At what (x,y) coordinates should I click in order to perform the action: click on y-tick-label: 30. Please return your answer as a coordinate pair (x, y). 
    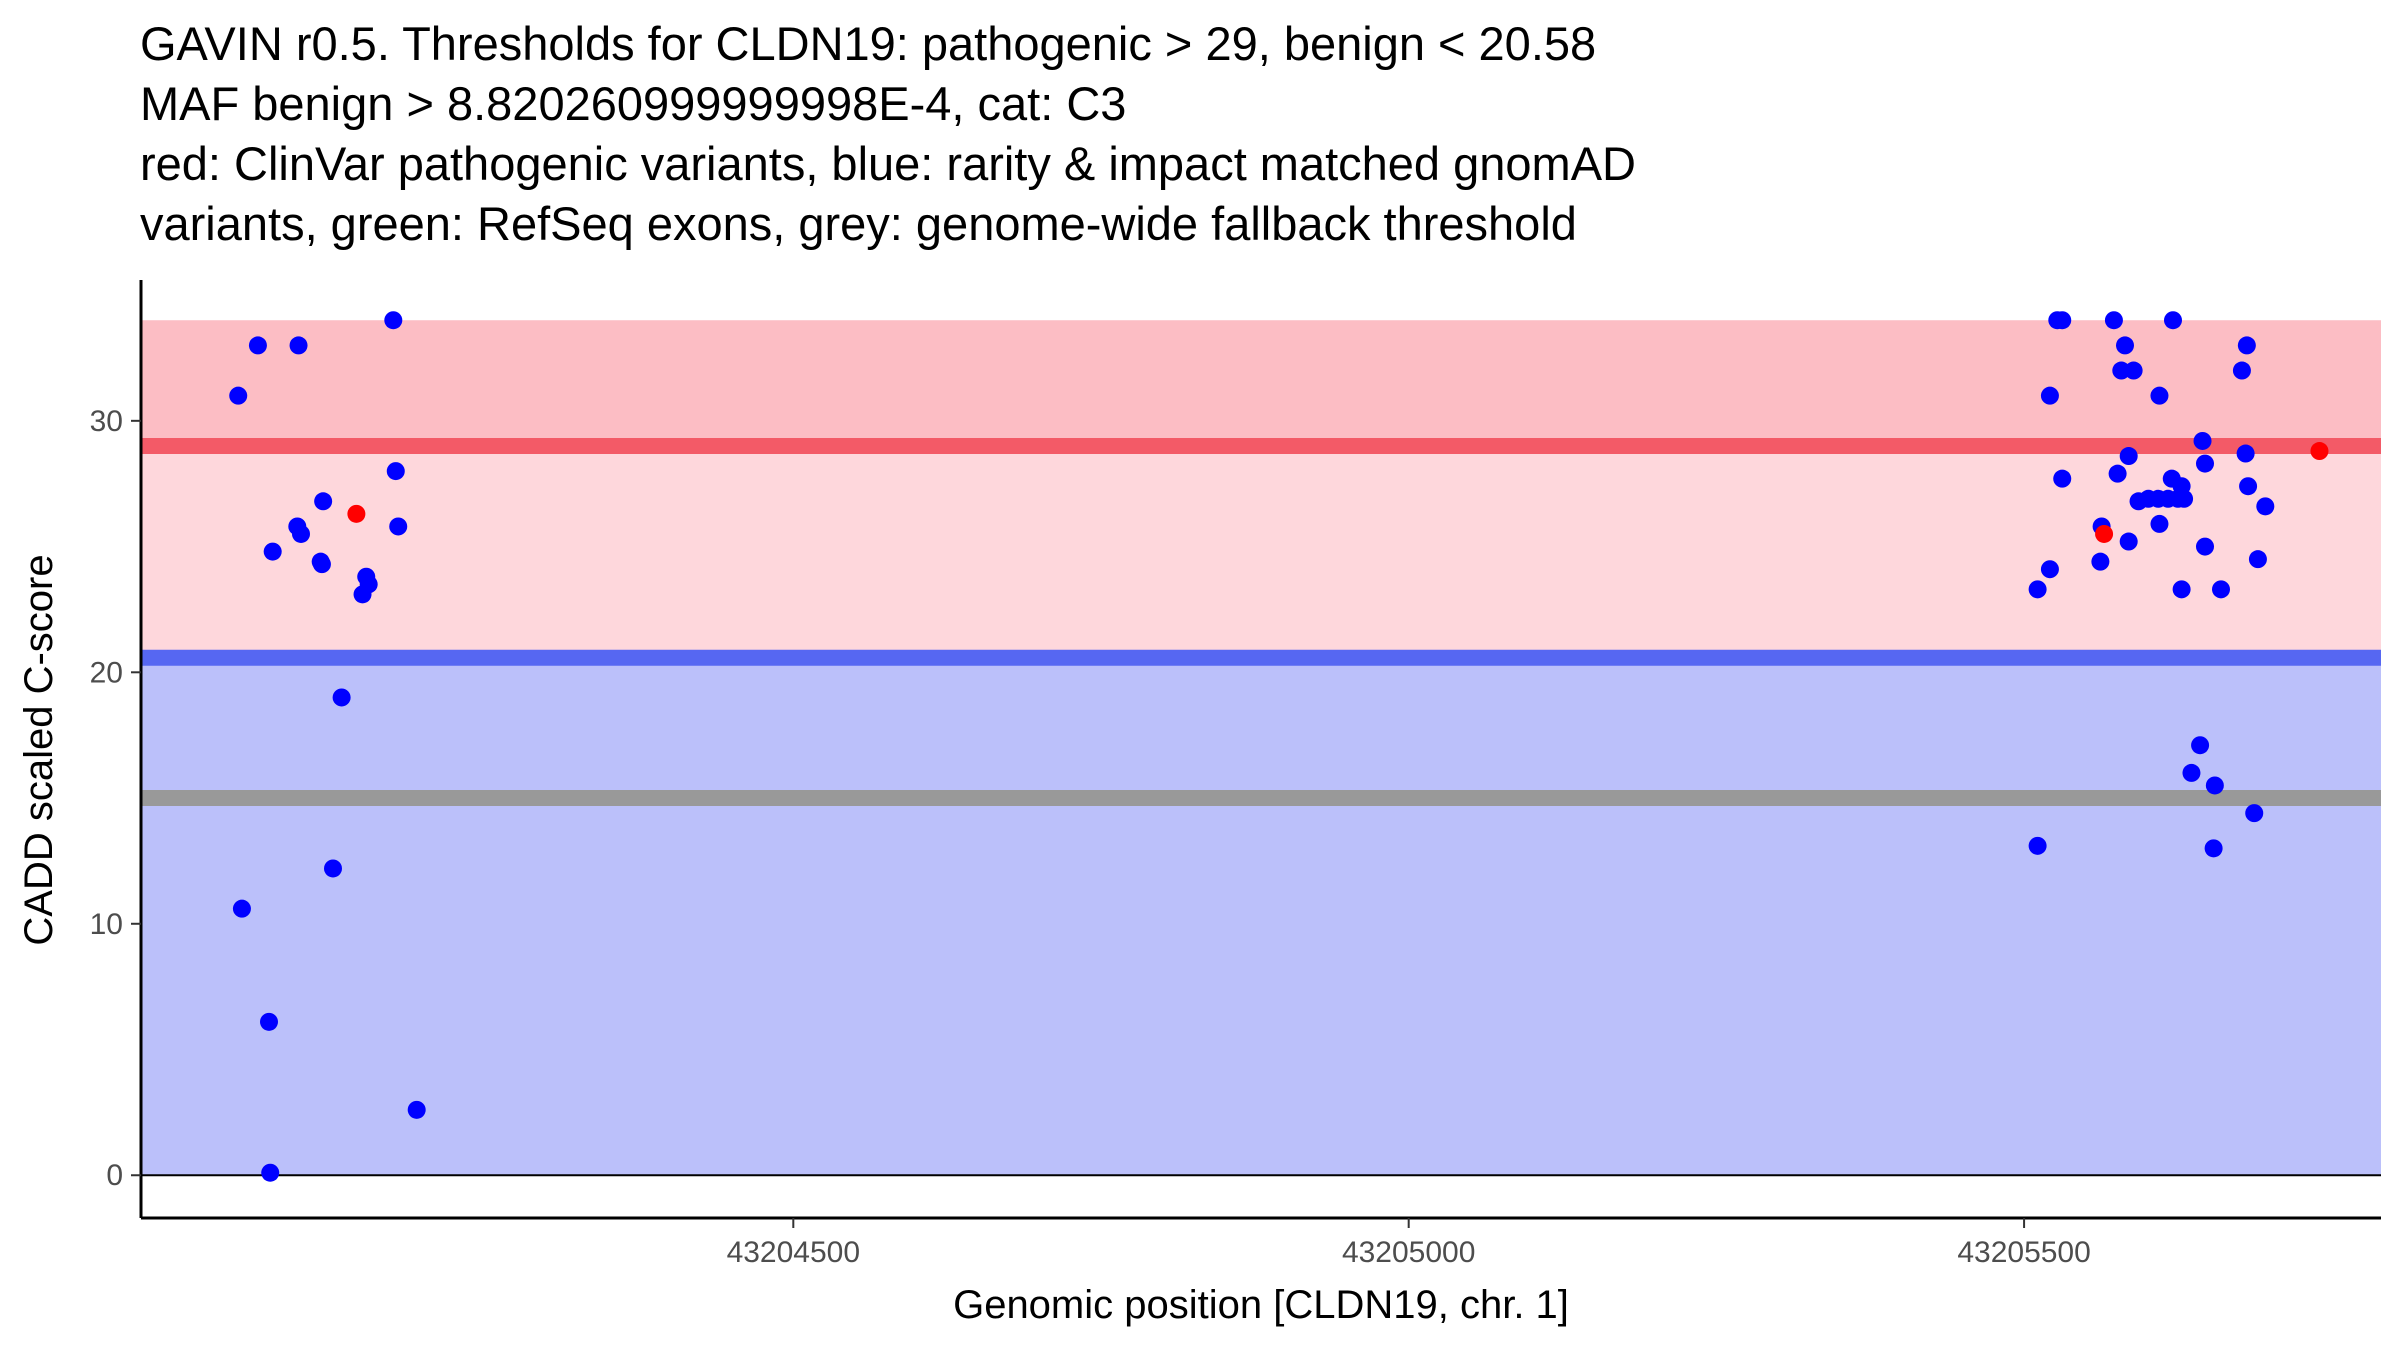
    Looking at the image, I should click on (106, 421).